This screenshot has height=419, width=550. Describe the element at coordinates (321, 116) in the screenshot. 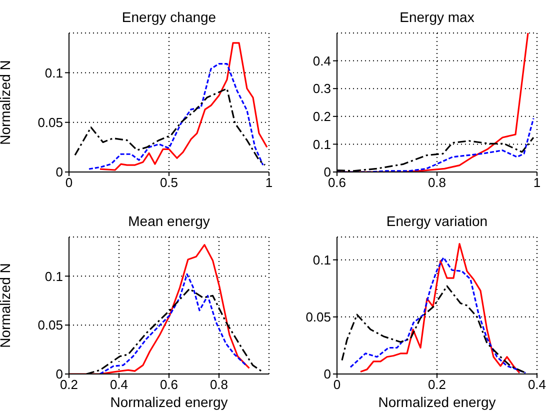

I see `y-tick-label: 0.2` at that location.